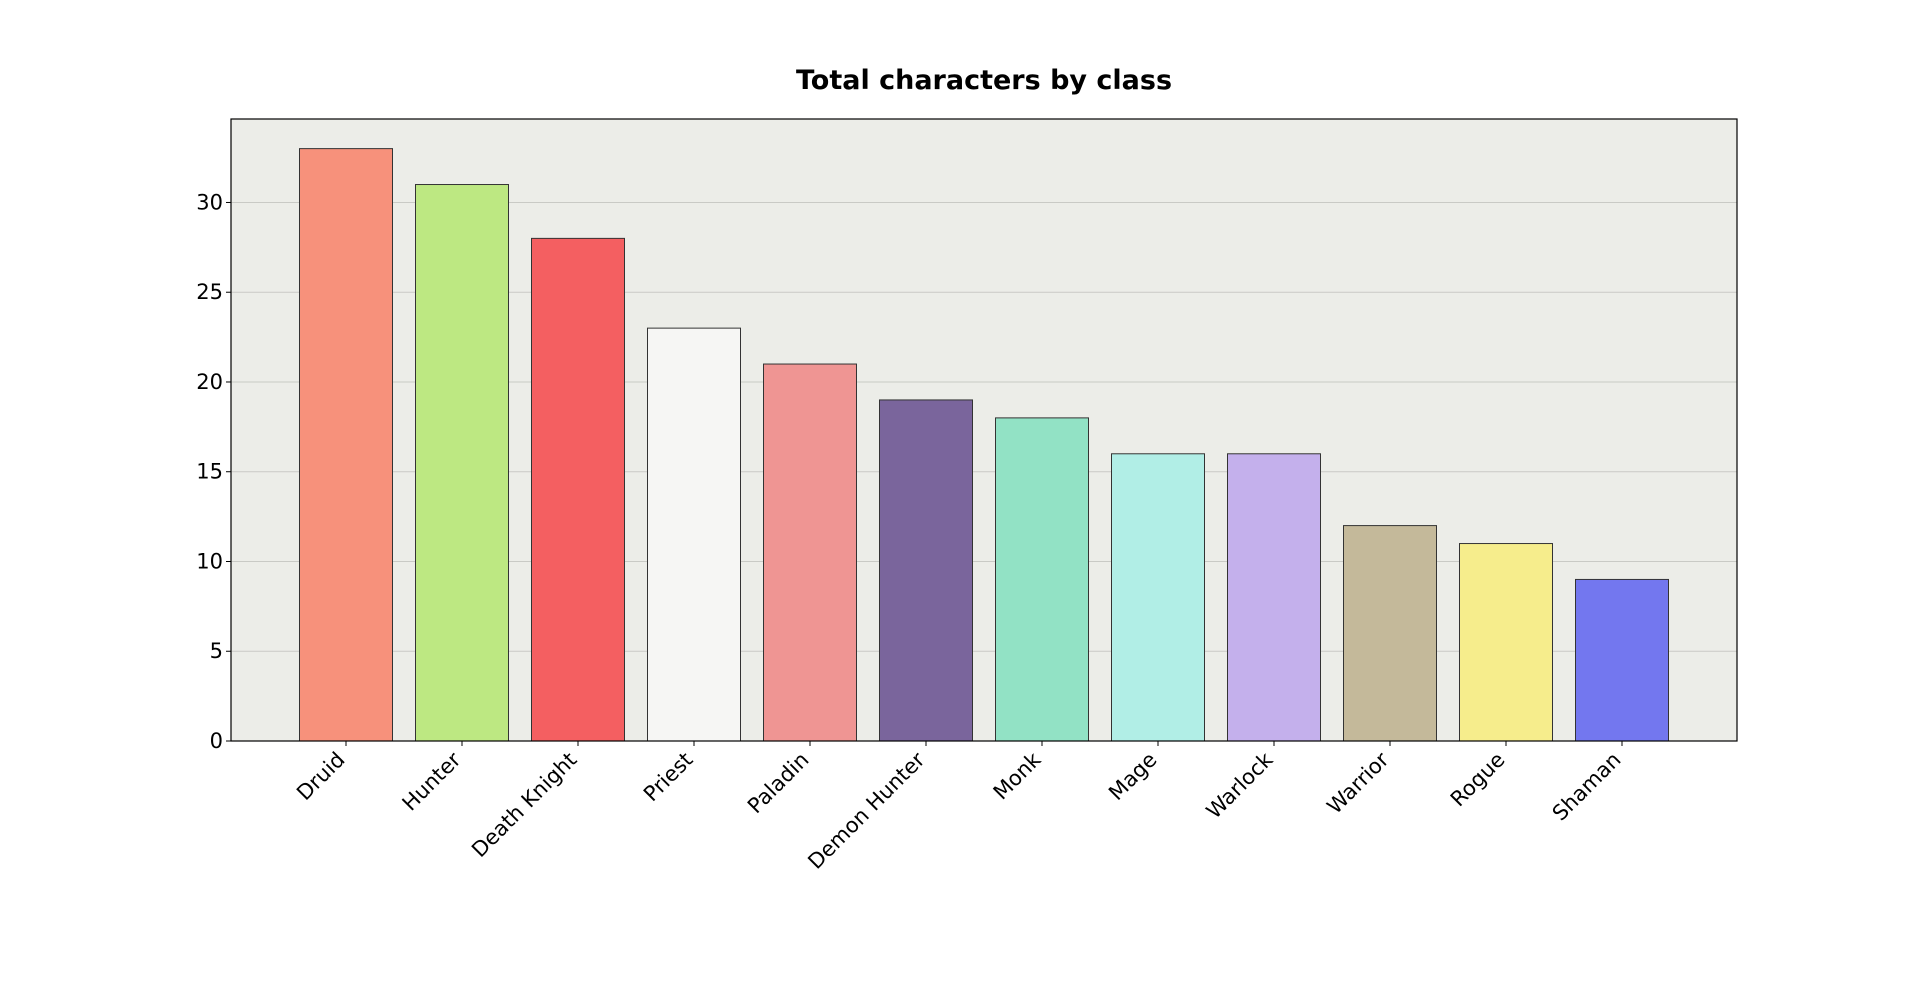 The height and width of the screenshot is (983, 1920). Describe the element at coordinates (1506, 642) in the screenshot. I see `bar-rogue` at that location.